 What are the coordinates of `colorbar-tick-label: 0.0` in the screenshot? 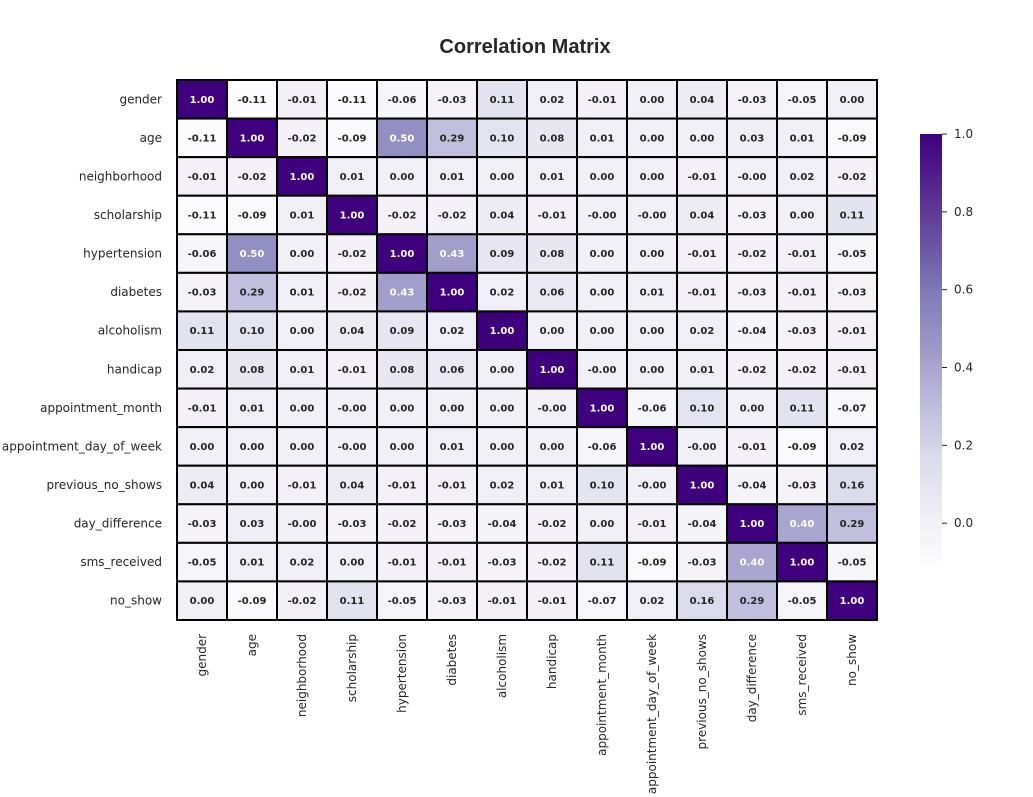 It's located at (963, 523).